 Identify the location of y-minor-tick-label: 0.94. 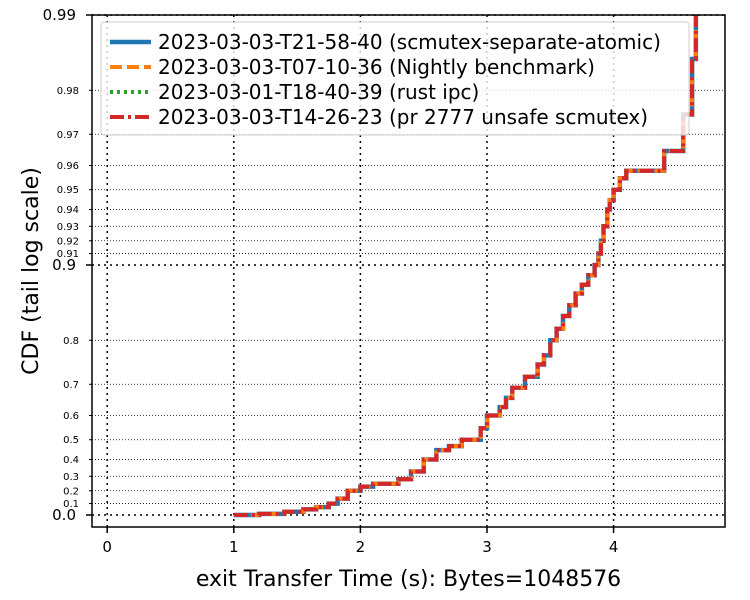
(68, 210).